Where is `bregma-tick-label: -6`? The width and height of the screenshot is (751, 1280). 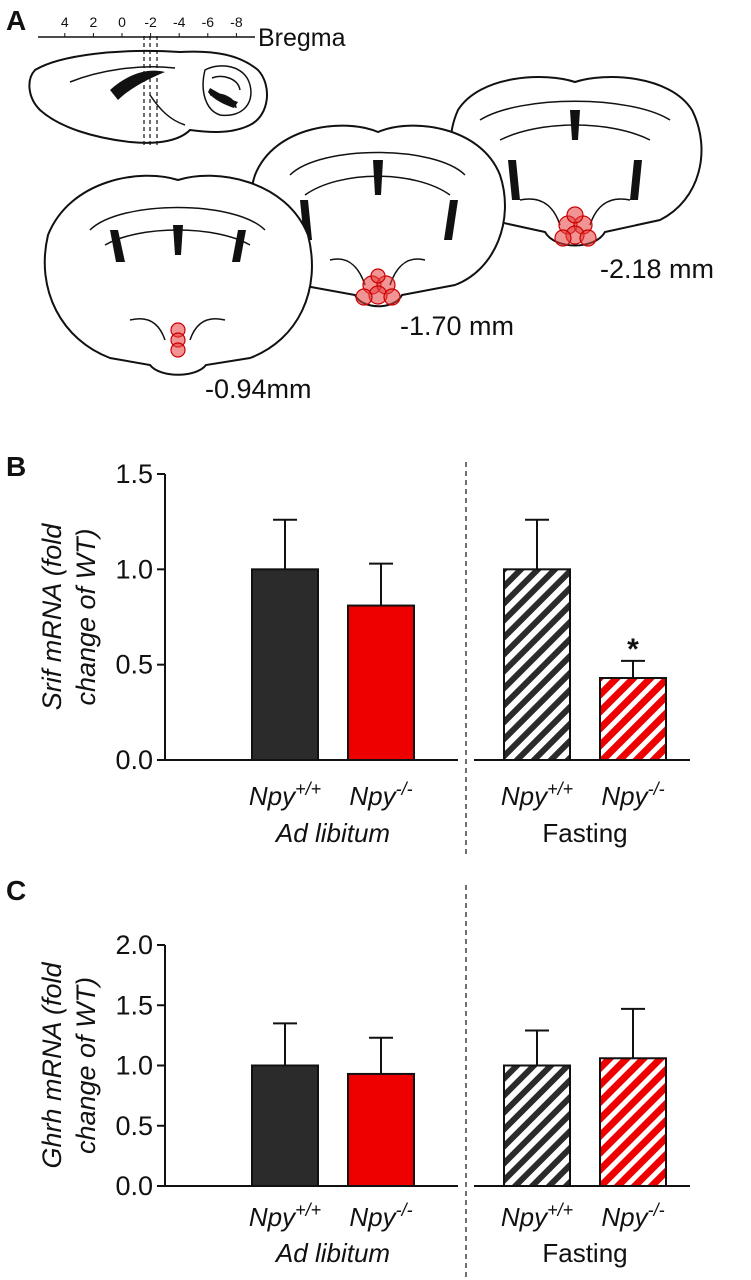 bregma-tick-label: -6 is located at coordinates (208, 22).